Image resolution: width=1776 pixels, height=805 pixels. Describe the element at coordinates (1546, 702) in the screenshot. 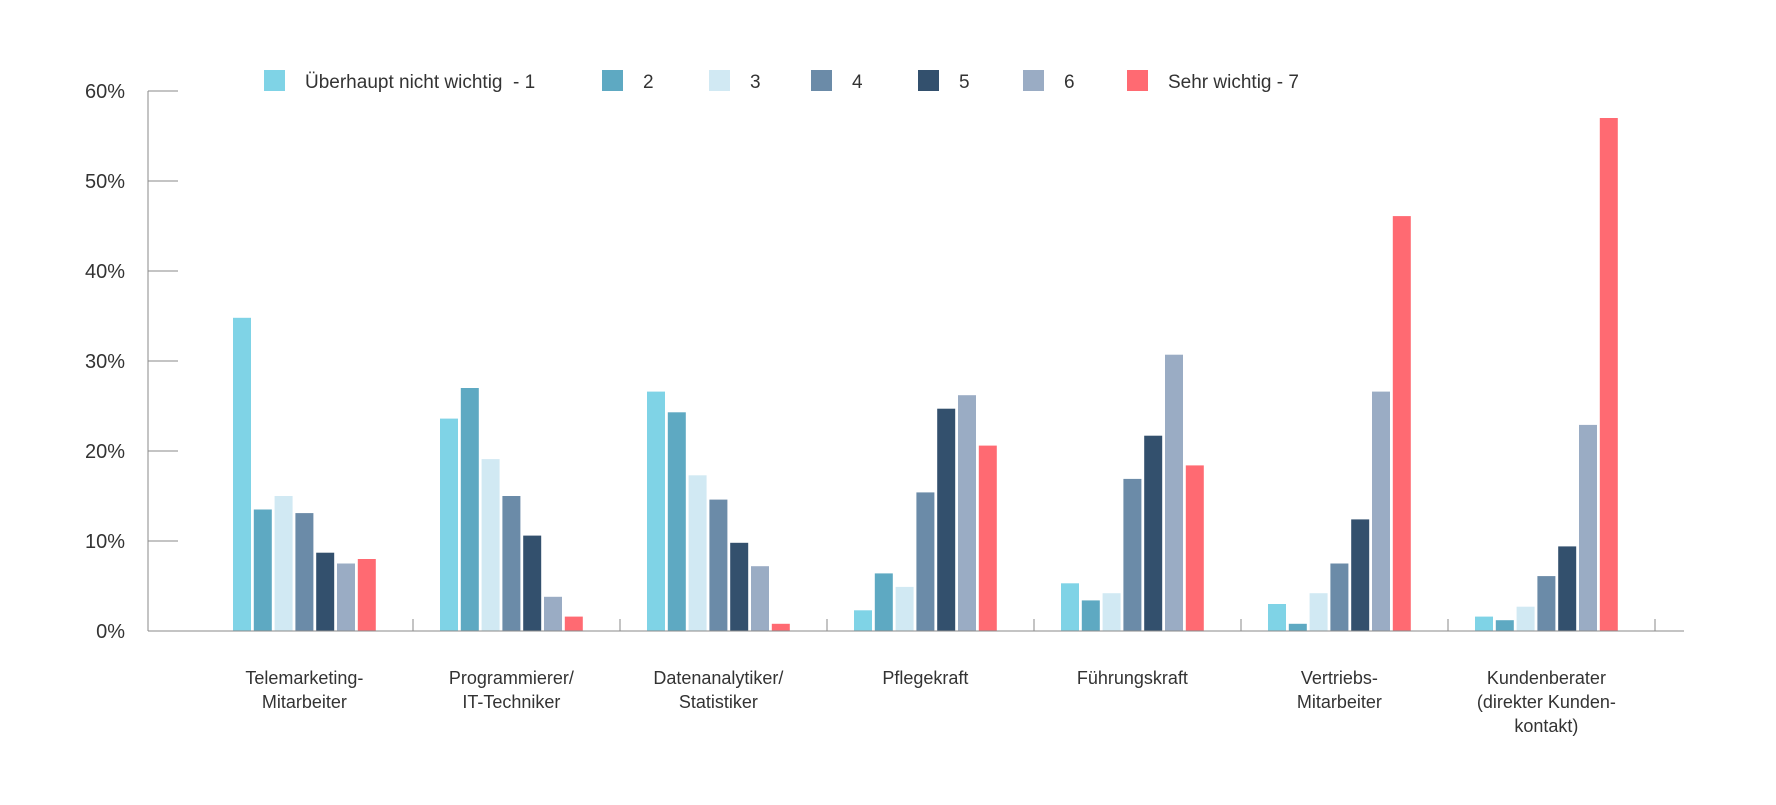

I see `x-category-label: (direkter Kunden-` at that location.